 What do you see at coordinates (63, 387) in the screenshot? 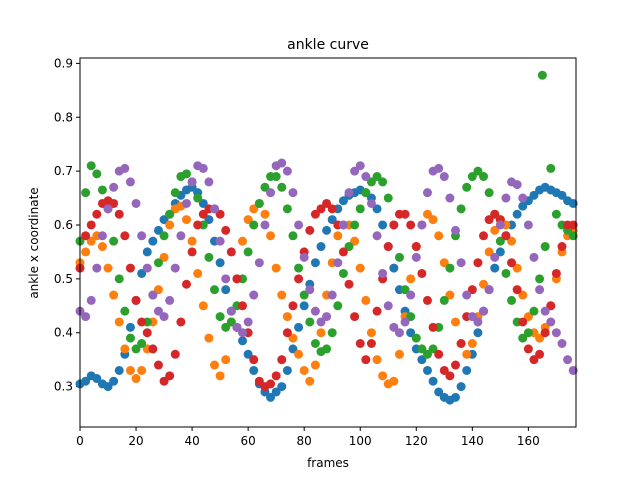
I see `y-tick-label: 0.3` at bounding box center [63, 387].